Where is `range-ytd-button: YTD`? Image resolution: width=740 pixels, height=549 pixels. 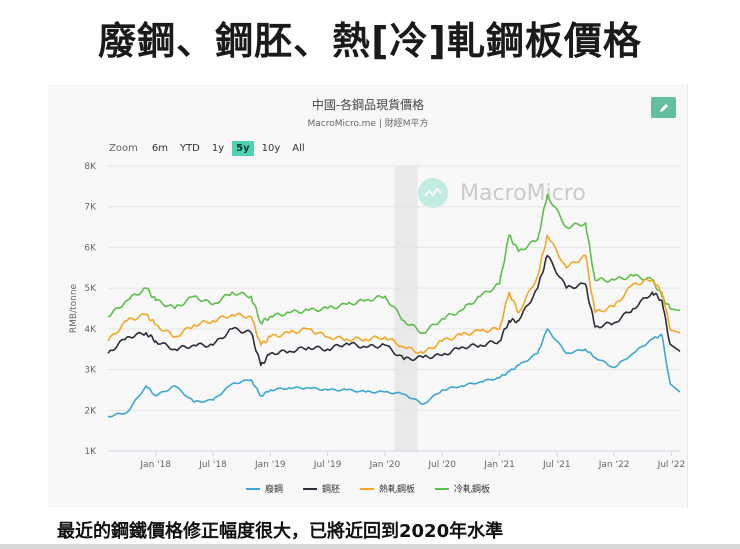
range-ytd-button: YTD is located at coordinates (189, 148).